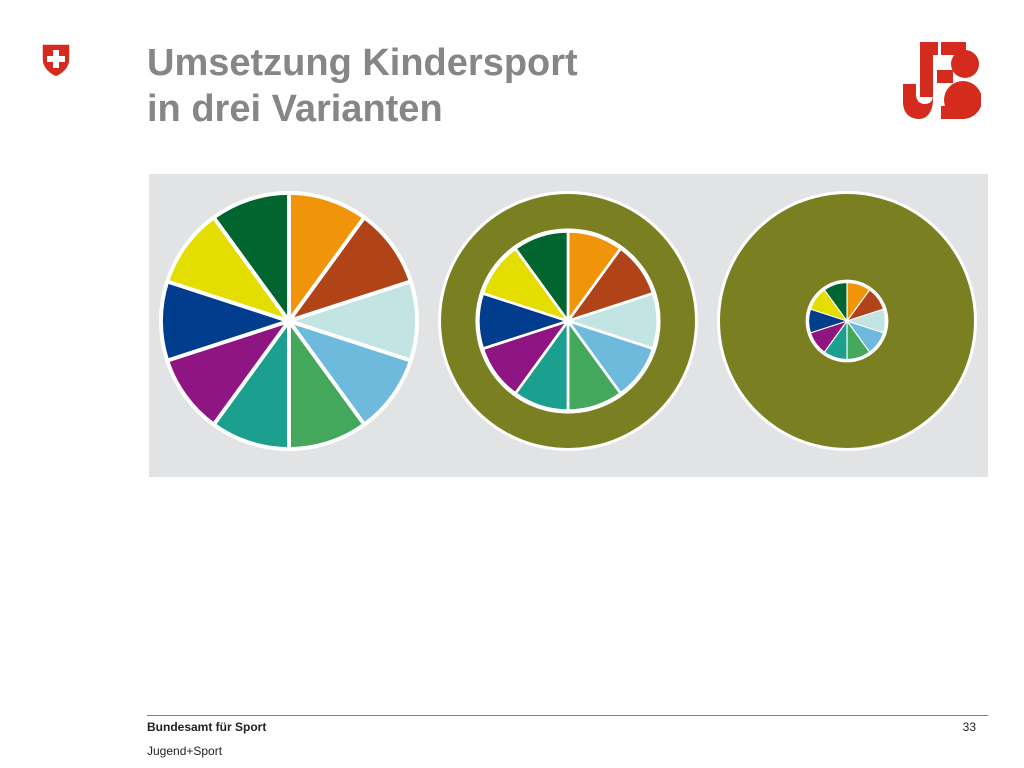 The image size is (1024, 768). Describe the element at coordinates (56, 60) in the screenshot. I see `swiss-shield-logo` at that location.